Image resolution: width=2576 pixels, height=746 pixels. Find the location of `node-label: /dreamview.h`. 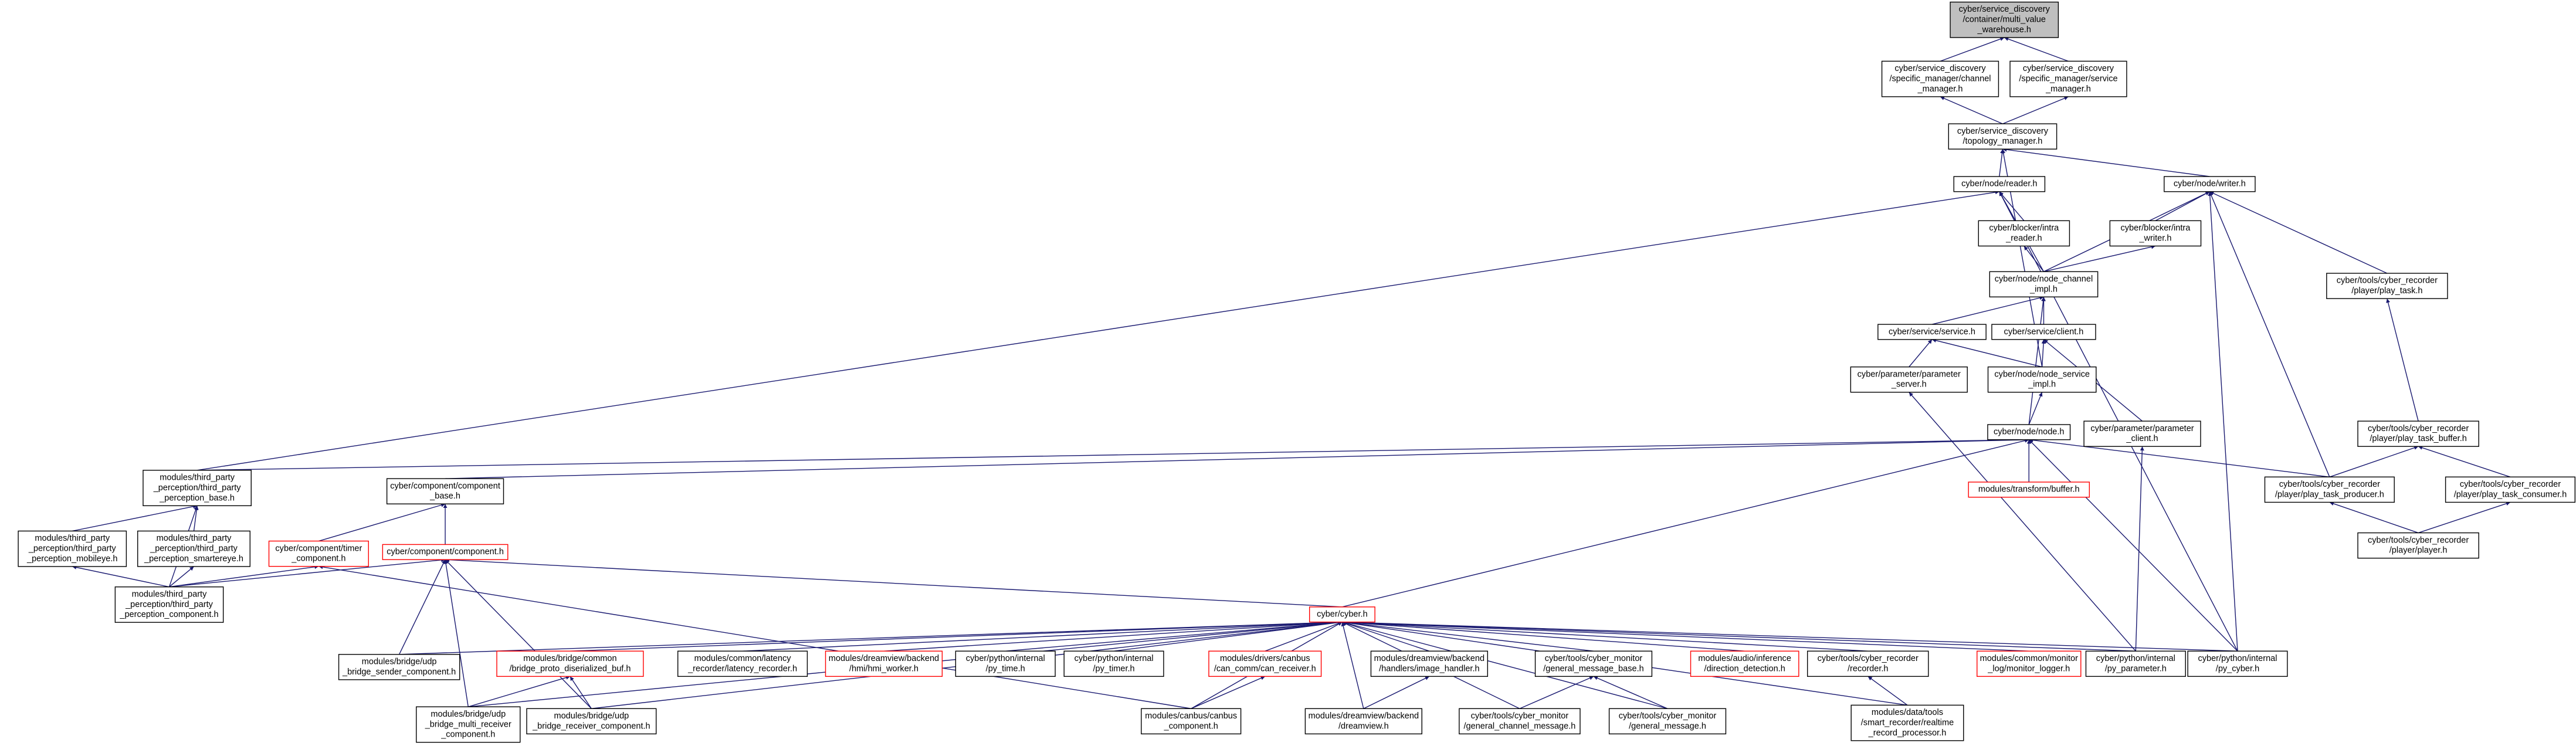

node-label: /dreamview.h is located at coordinates (1364, 726).